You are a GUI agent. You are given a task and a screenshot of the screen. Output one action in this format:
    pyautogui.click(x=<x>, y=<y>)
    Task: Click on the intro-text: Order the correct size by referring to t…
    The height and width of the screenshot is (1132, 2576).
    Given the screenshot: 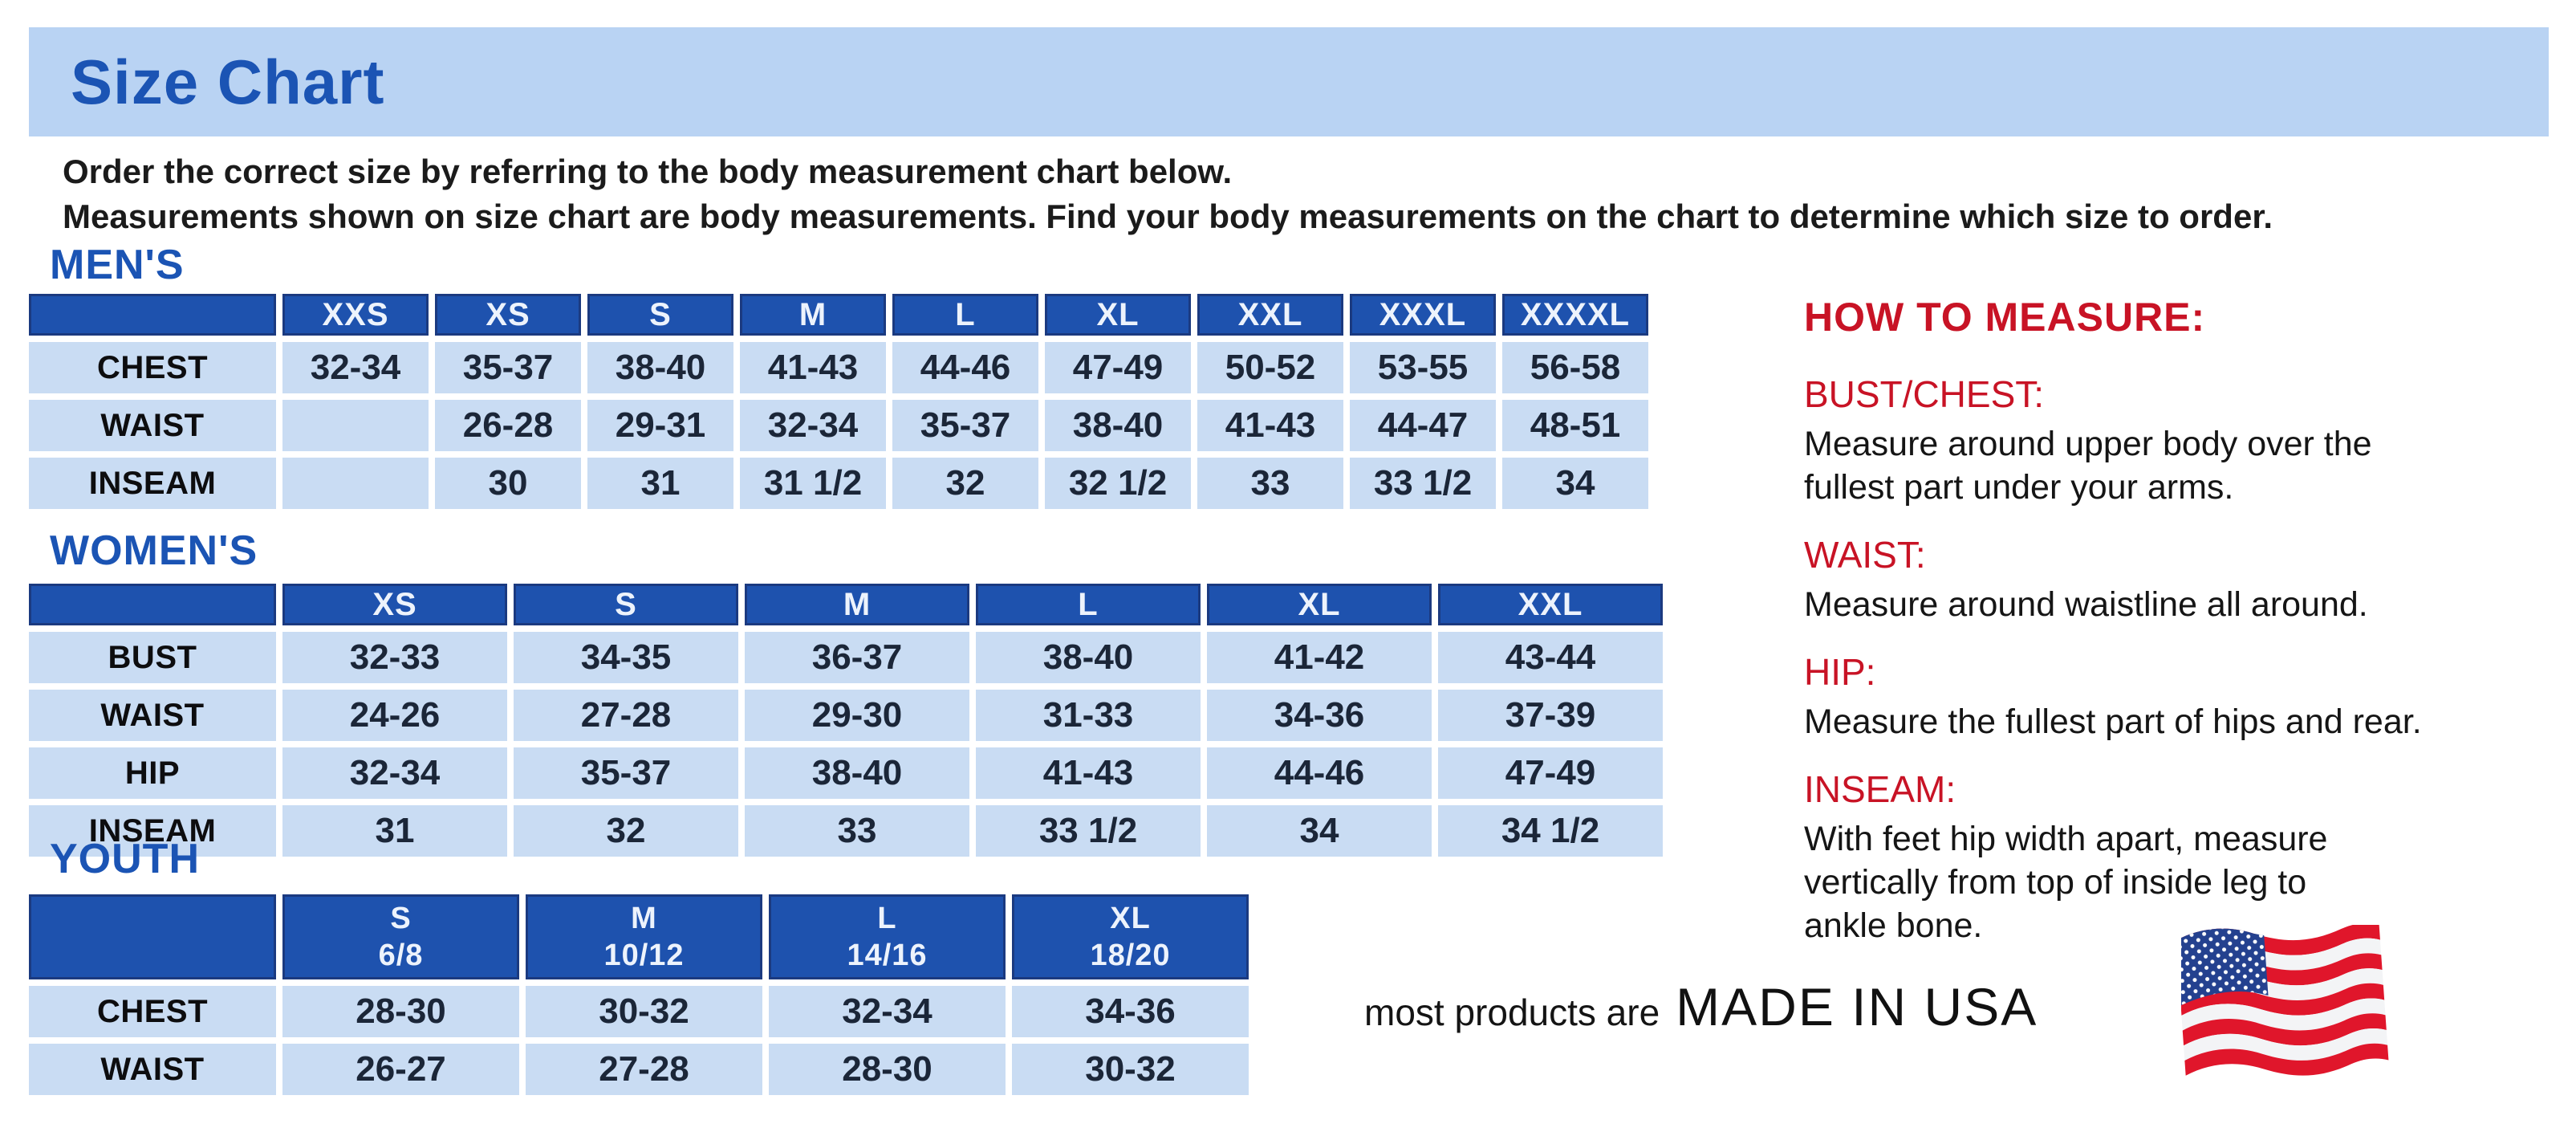 What is the action you would take?
    pyautogui.click(x=1168, y=194)
    